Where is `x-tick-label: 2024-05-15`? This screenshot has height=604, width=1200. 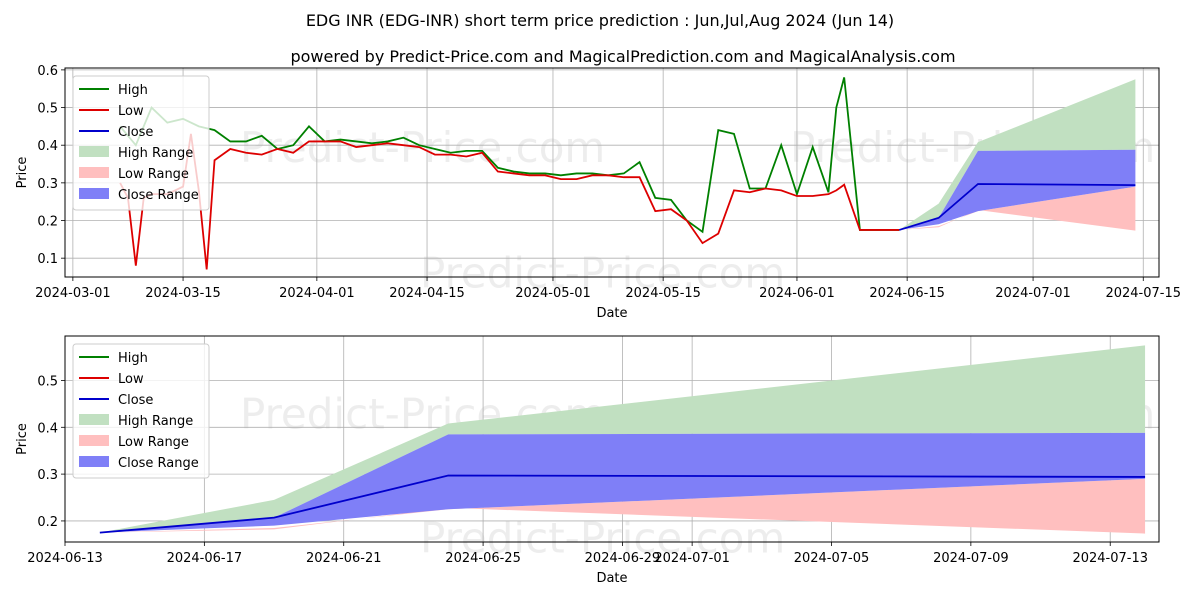
x-tick-label: 2024-05-15 is located at coordinates (663, 293).